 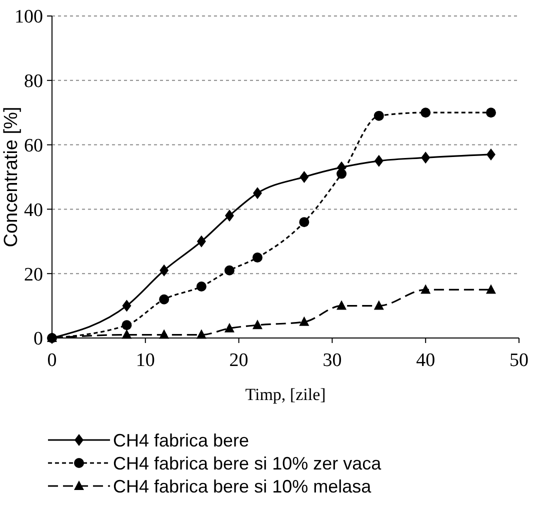 I want to click on y-tick-label: 60, so click(x=33, y=145).